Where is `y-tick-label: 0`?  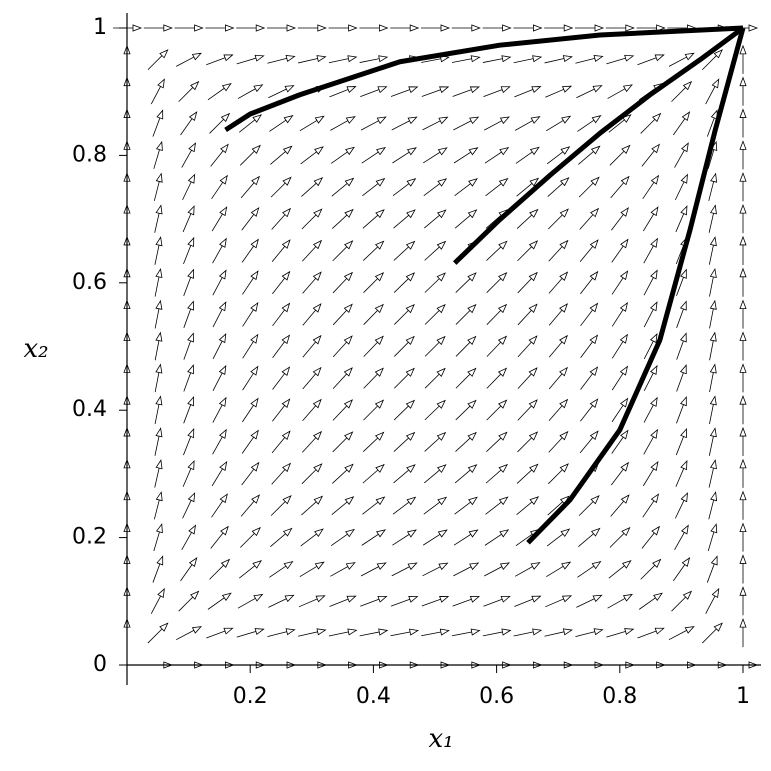 y-tick-label: 0 is located at coordinates (100, 664).